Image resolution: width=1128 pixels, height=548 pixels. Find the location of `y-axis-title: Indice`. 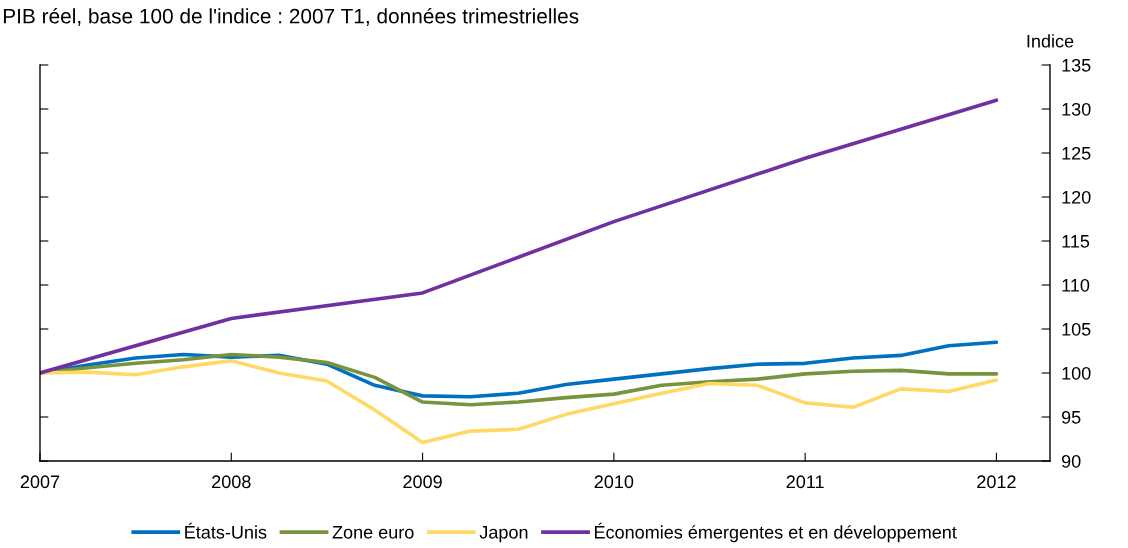

y-axis-title: Indice is located at coordinates (1050, 41).